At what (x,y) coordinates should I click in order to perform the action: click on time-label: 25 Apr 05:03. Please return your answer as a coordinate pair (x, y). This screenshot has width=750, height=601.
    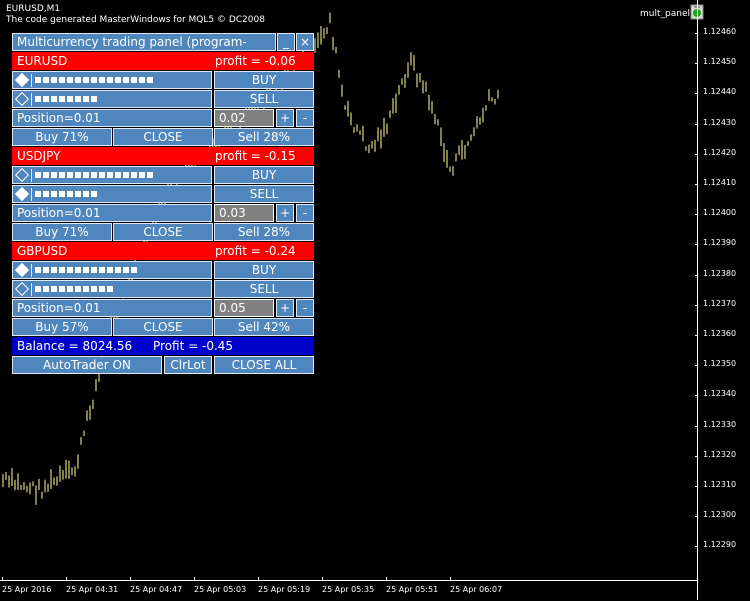
    Looking at the image, I should click on (220, 589).